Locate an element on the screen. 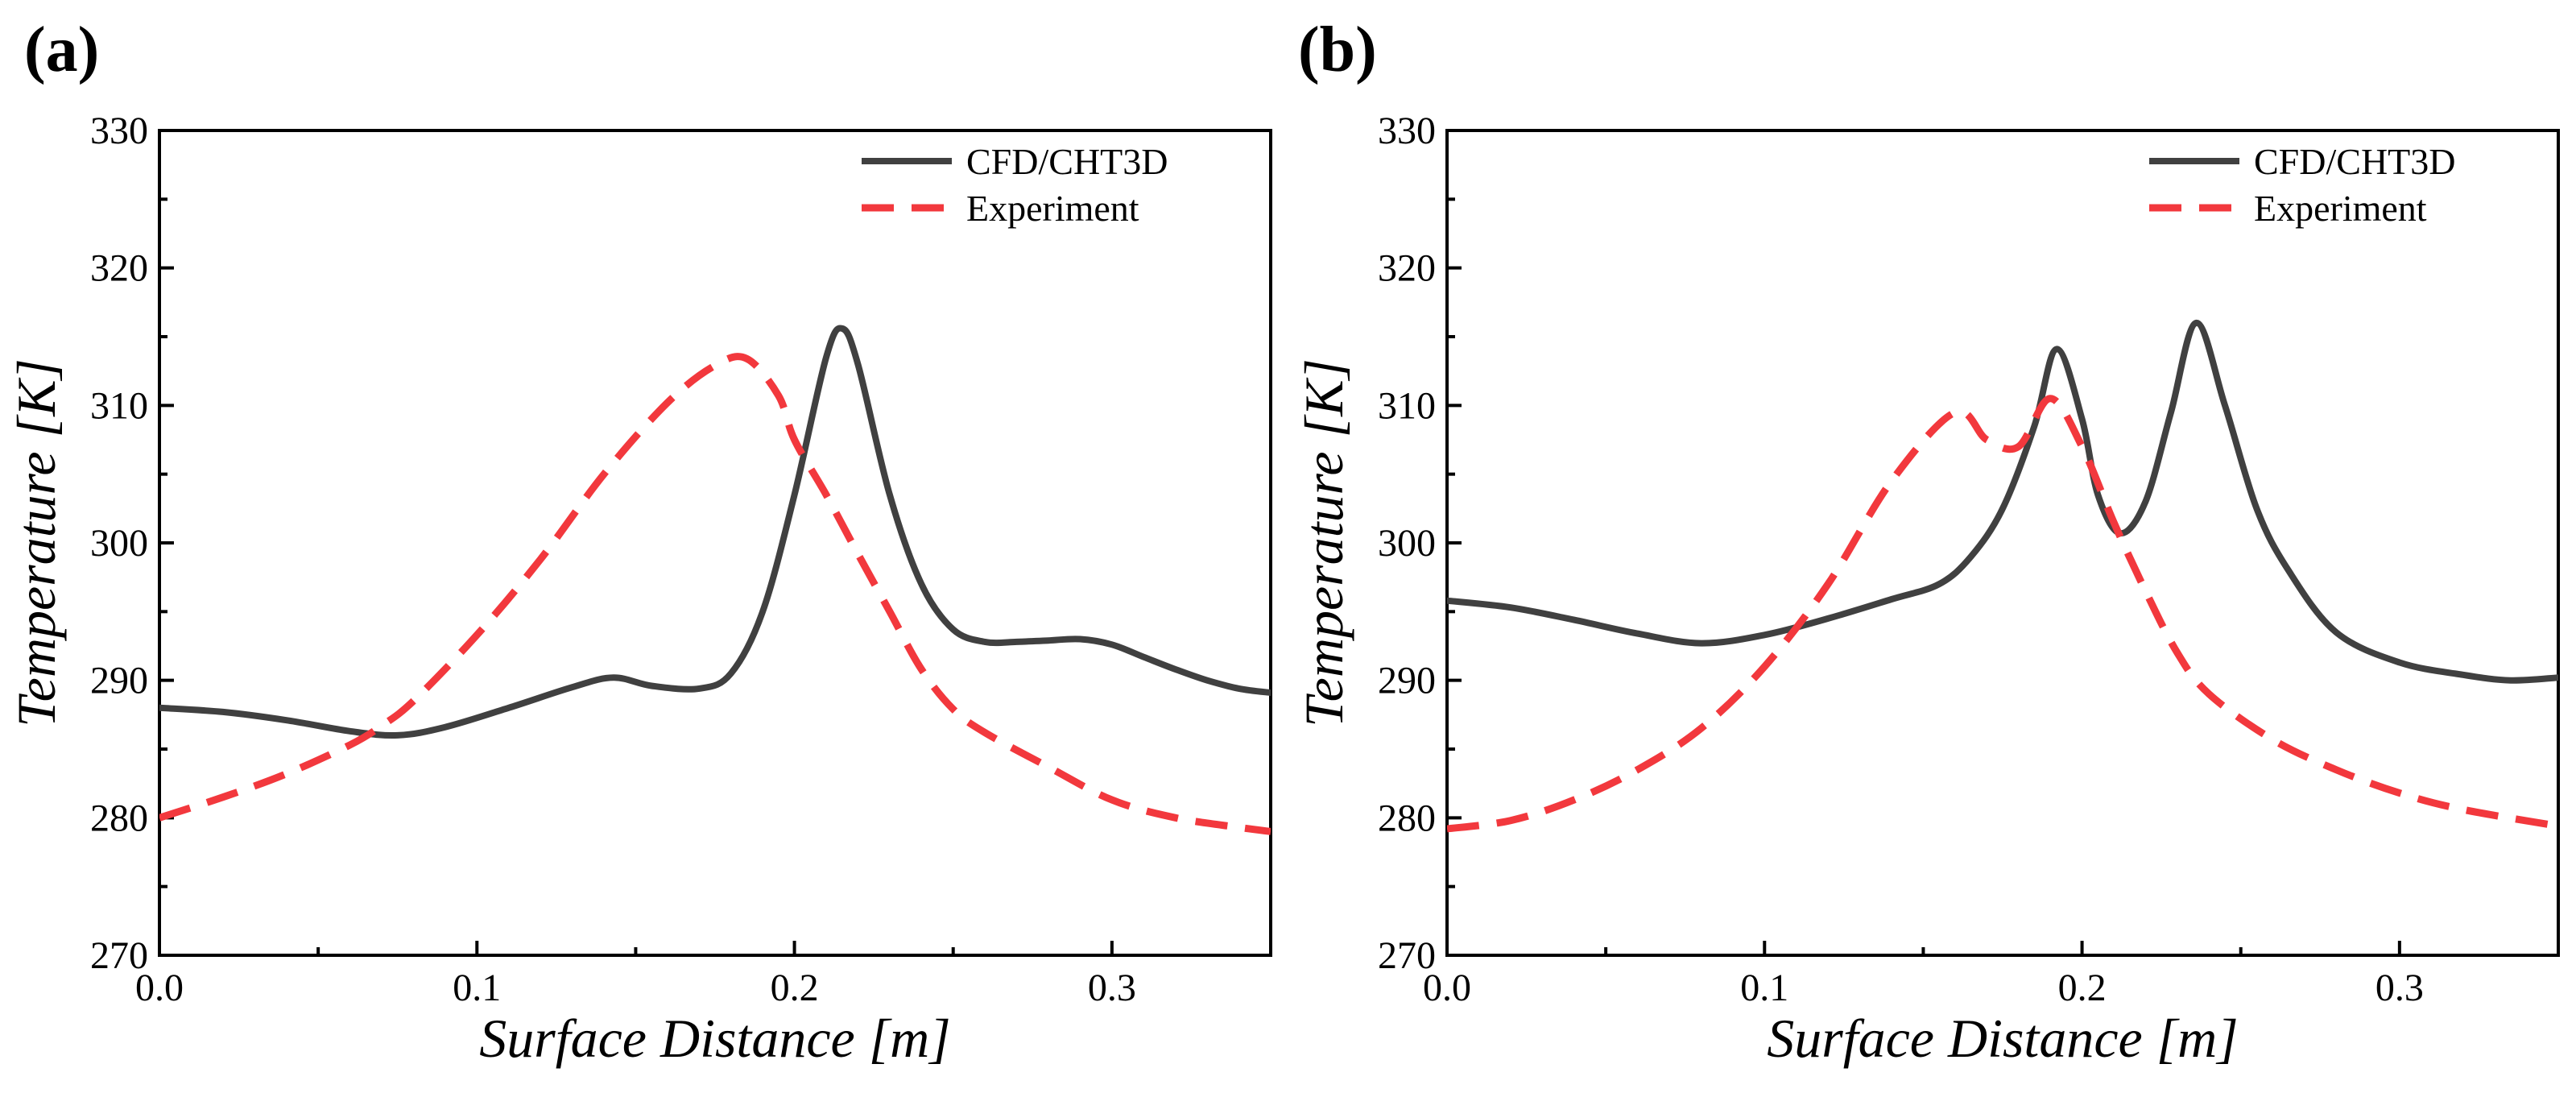 The width and height of the screenshot is (2576, 1093). panel-label: (b) is located at coordinates (1338, 49).